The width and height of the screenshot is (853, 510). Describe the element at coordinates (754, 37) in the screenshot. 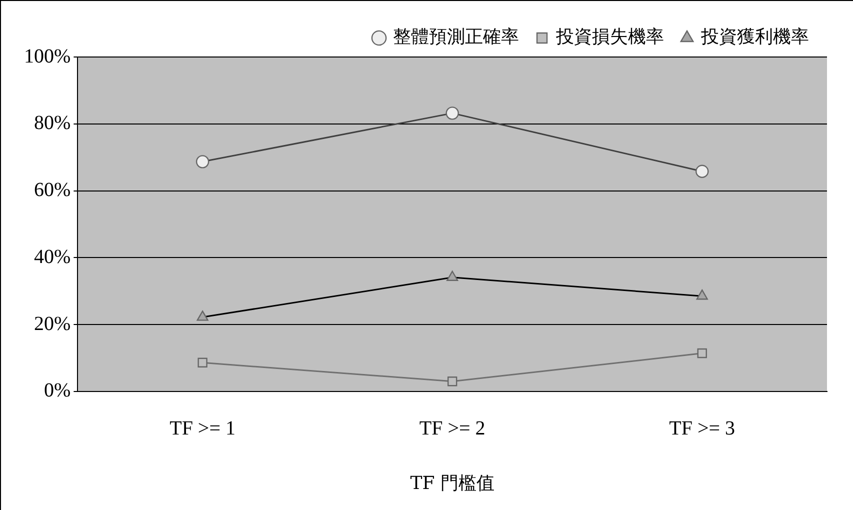

I see `legend-label: 投資獲利機率` at that location.